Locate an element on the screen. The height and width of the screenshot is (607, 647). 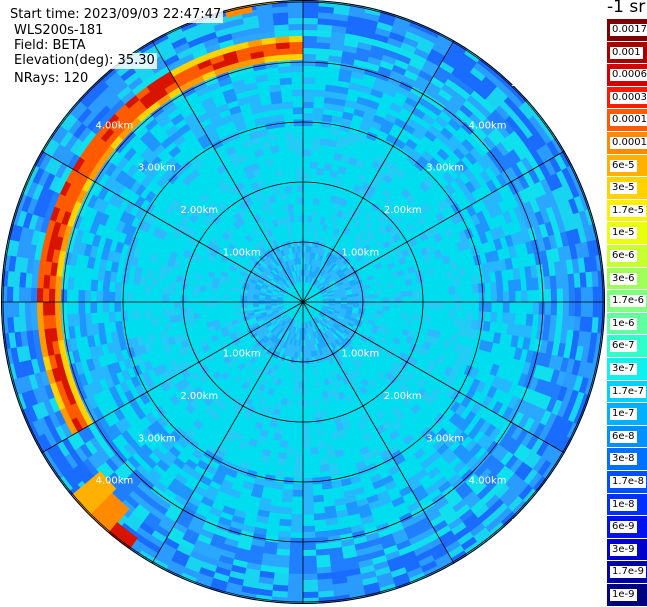
azimuth-spoke is located at coordinates (227, 171).